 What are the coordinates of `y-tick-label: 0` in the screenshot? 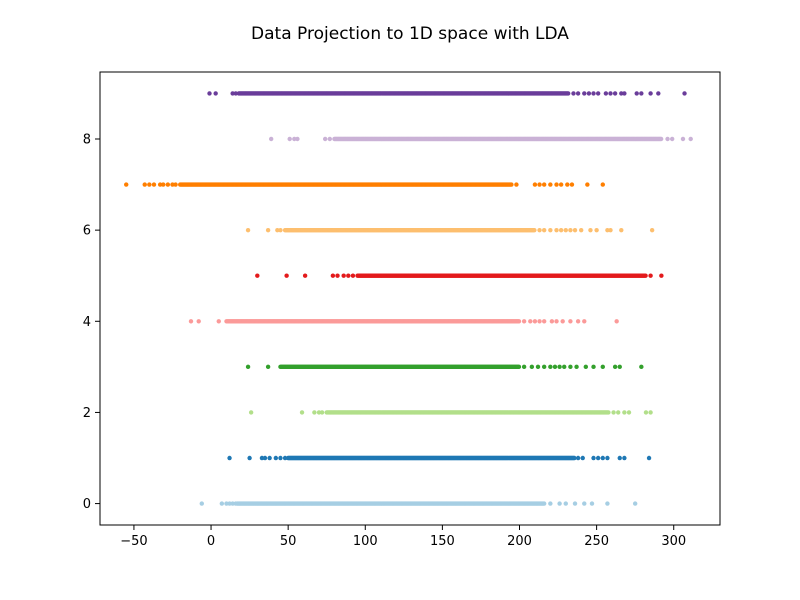 It's located at (87, 504).